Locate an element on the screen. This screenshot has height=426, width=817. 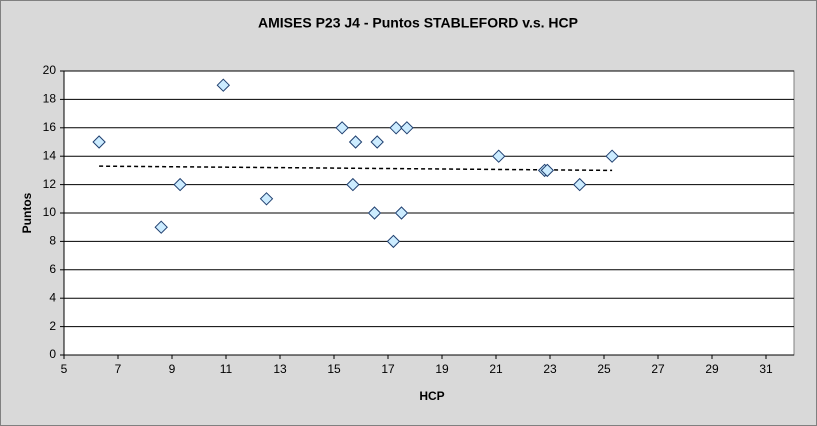
x-tick-label: 27 is located at coordinates (658, 369).